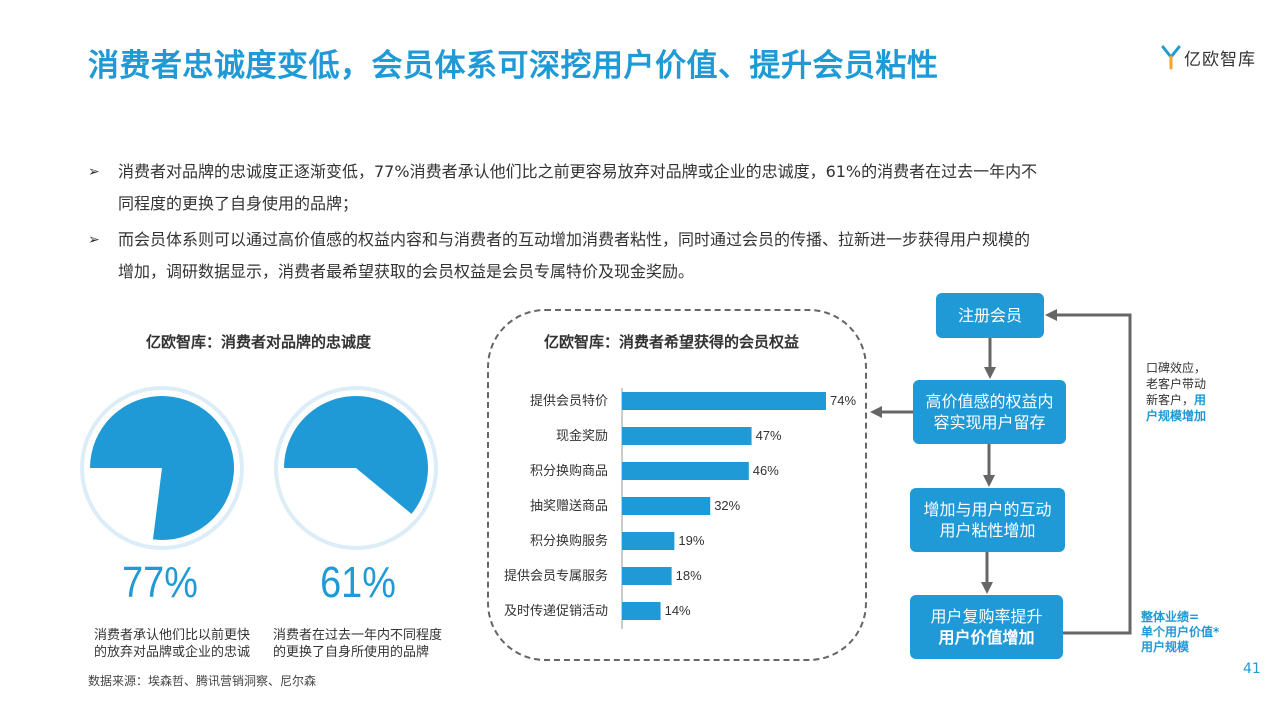 The width and height of the screenshot is (1280, 720). Describe the element at coordinates (351, 652) in the screenshot. I see `caption-line: 的更换了自身所使用的品牌` at that location.